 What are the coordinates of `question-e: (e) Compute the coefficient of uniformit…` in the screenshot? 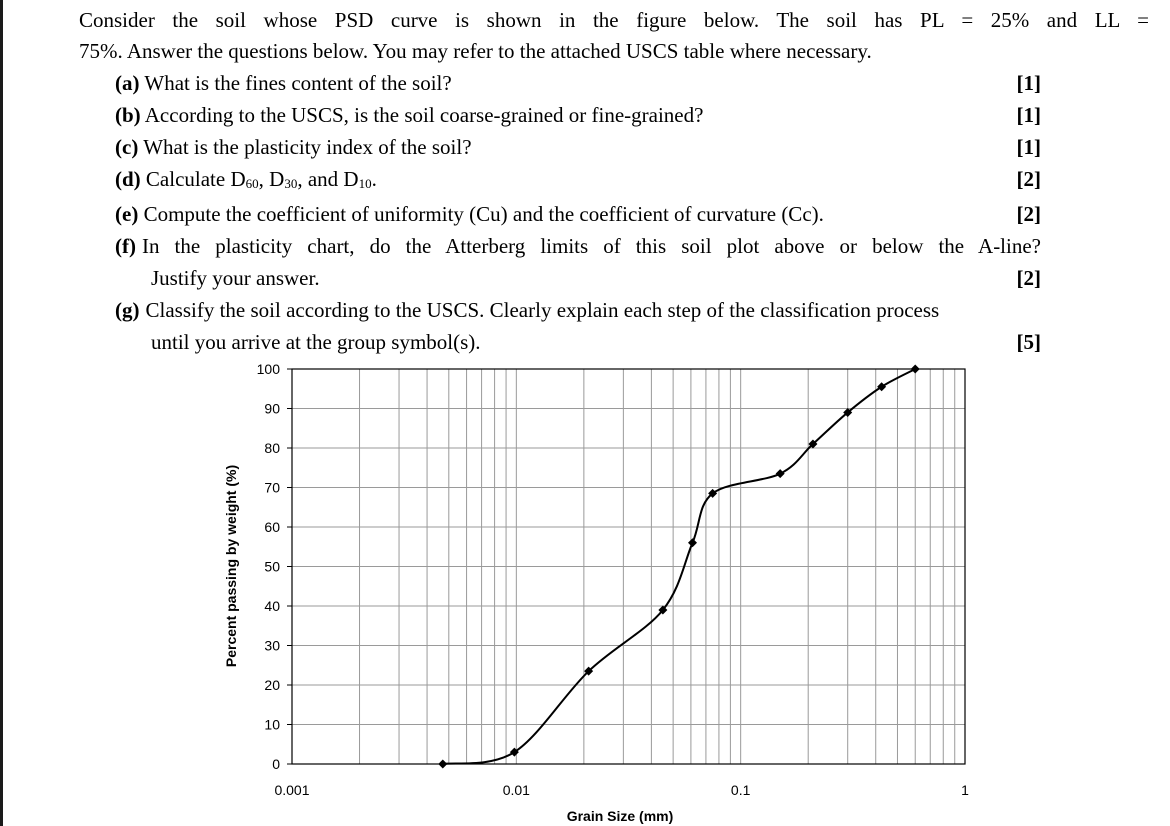 It's located at (578, 214).